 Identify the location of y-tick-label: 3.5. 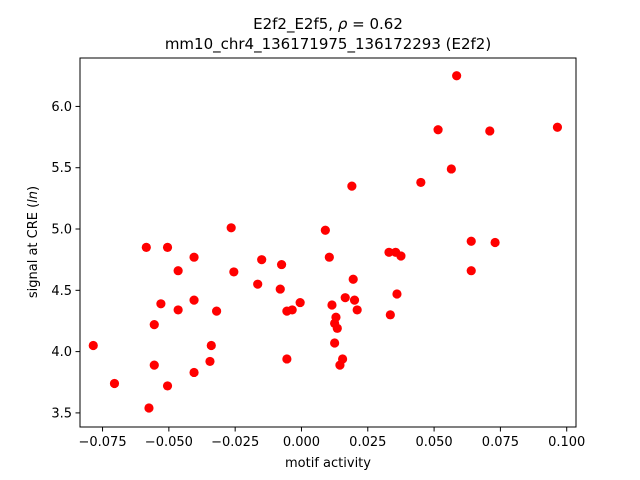
(61, 413).